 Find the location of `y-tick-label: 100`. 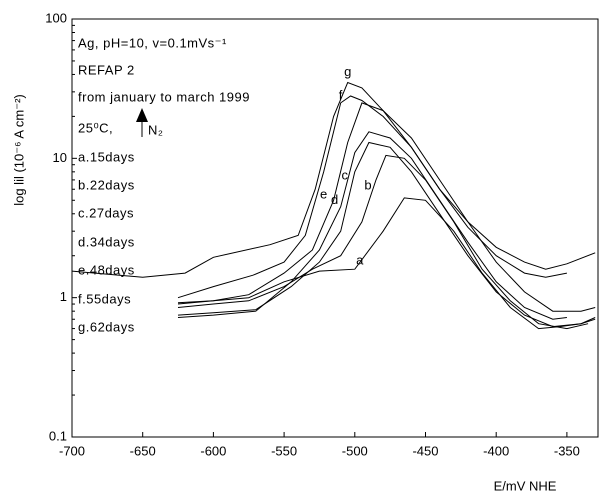

y-tick-label: 100 is located at coordinates (56, 17).